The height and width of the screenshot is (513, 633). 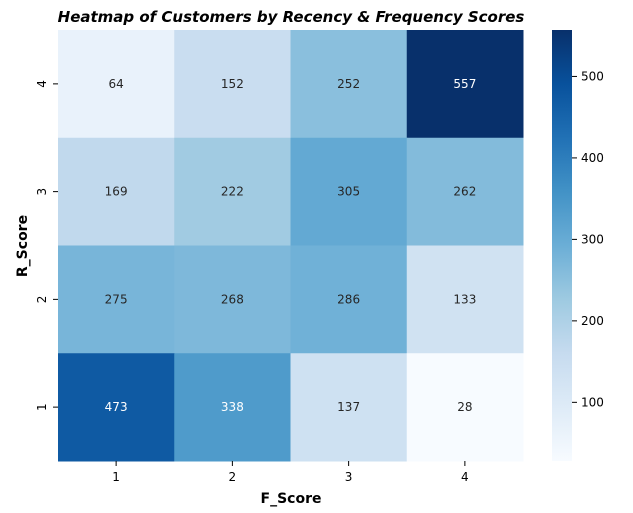 I want to click on heatmap-cell-label: 305, so click(x=348, y=192).